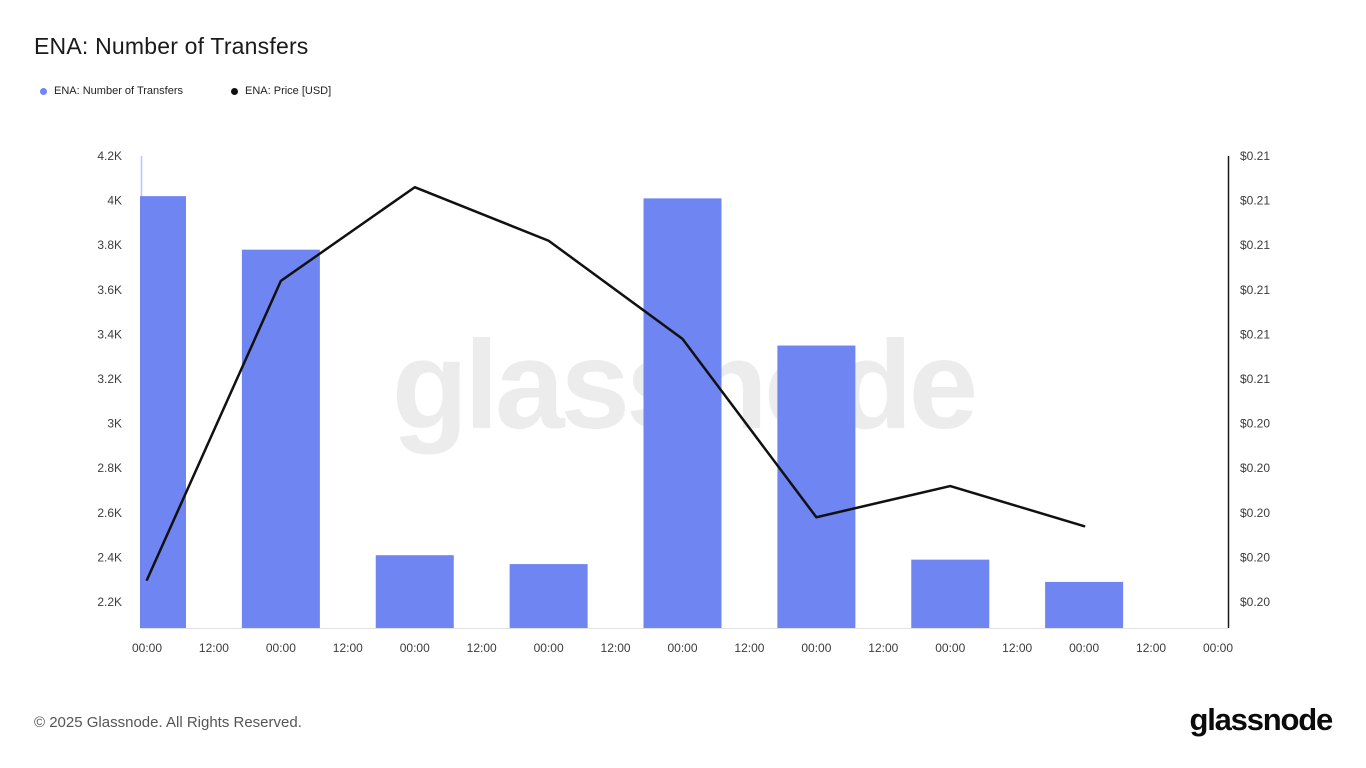 The image size is (1366, 768). I want to click on legend-label-price: ENA: Price [USD], so click(288, 91).